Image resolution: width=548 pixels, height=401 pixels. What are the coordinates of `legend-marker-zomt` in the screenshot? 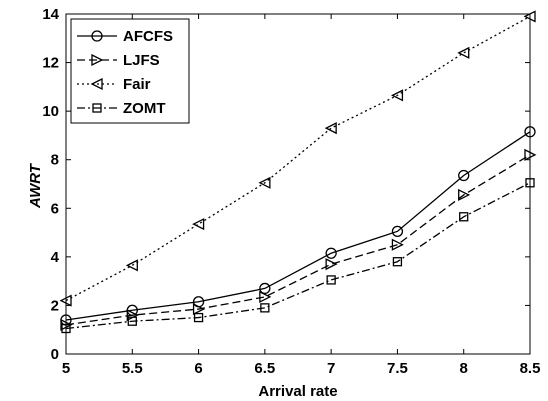 It's located at (97, 108).